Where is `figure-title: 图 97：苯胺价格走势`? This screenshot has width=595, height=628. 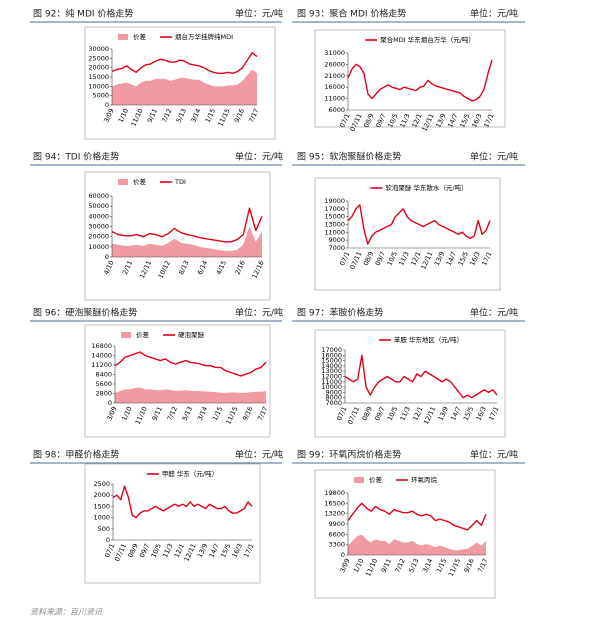 figure-title: 图 97：苯胺价格走势 is located at coordinates (340, 313).